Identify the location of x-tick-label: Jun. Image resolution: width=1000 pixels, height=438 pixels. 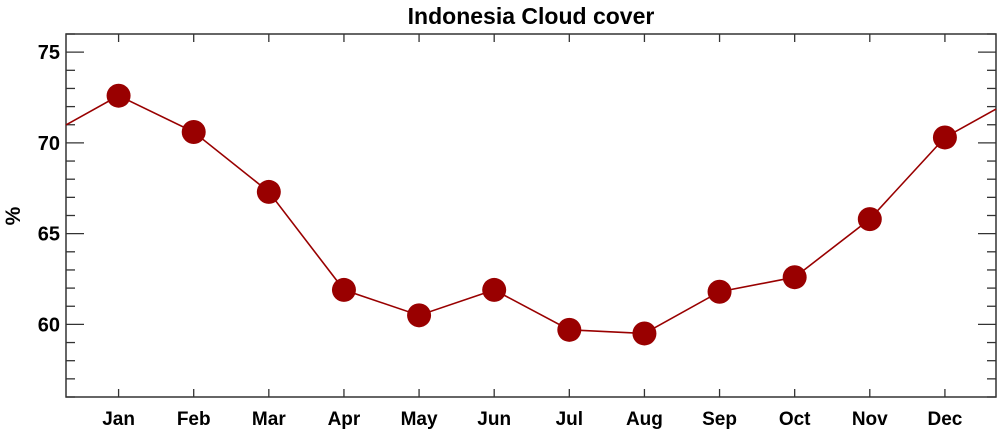
(494, 419).